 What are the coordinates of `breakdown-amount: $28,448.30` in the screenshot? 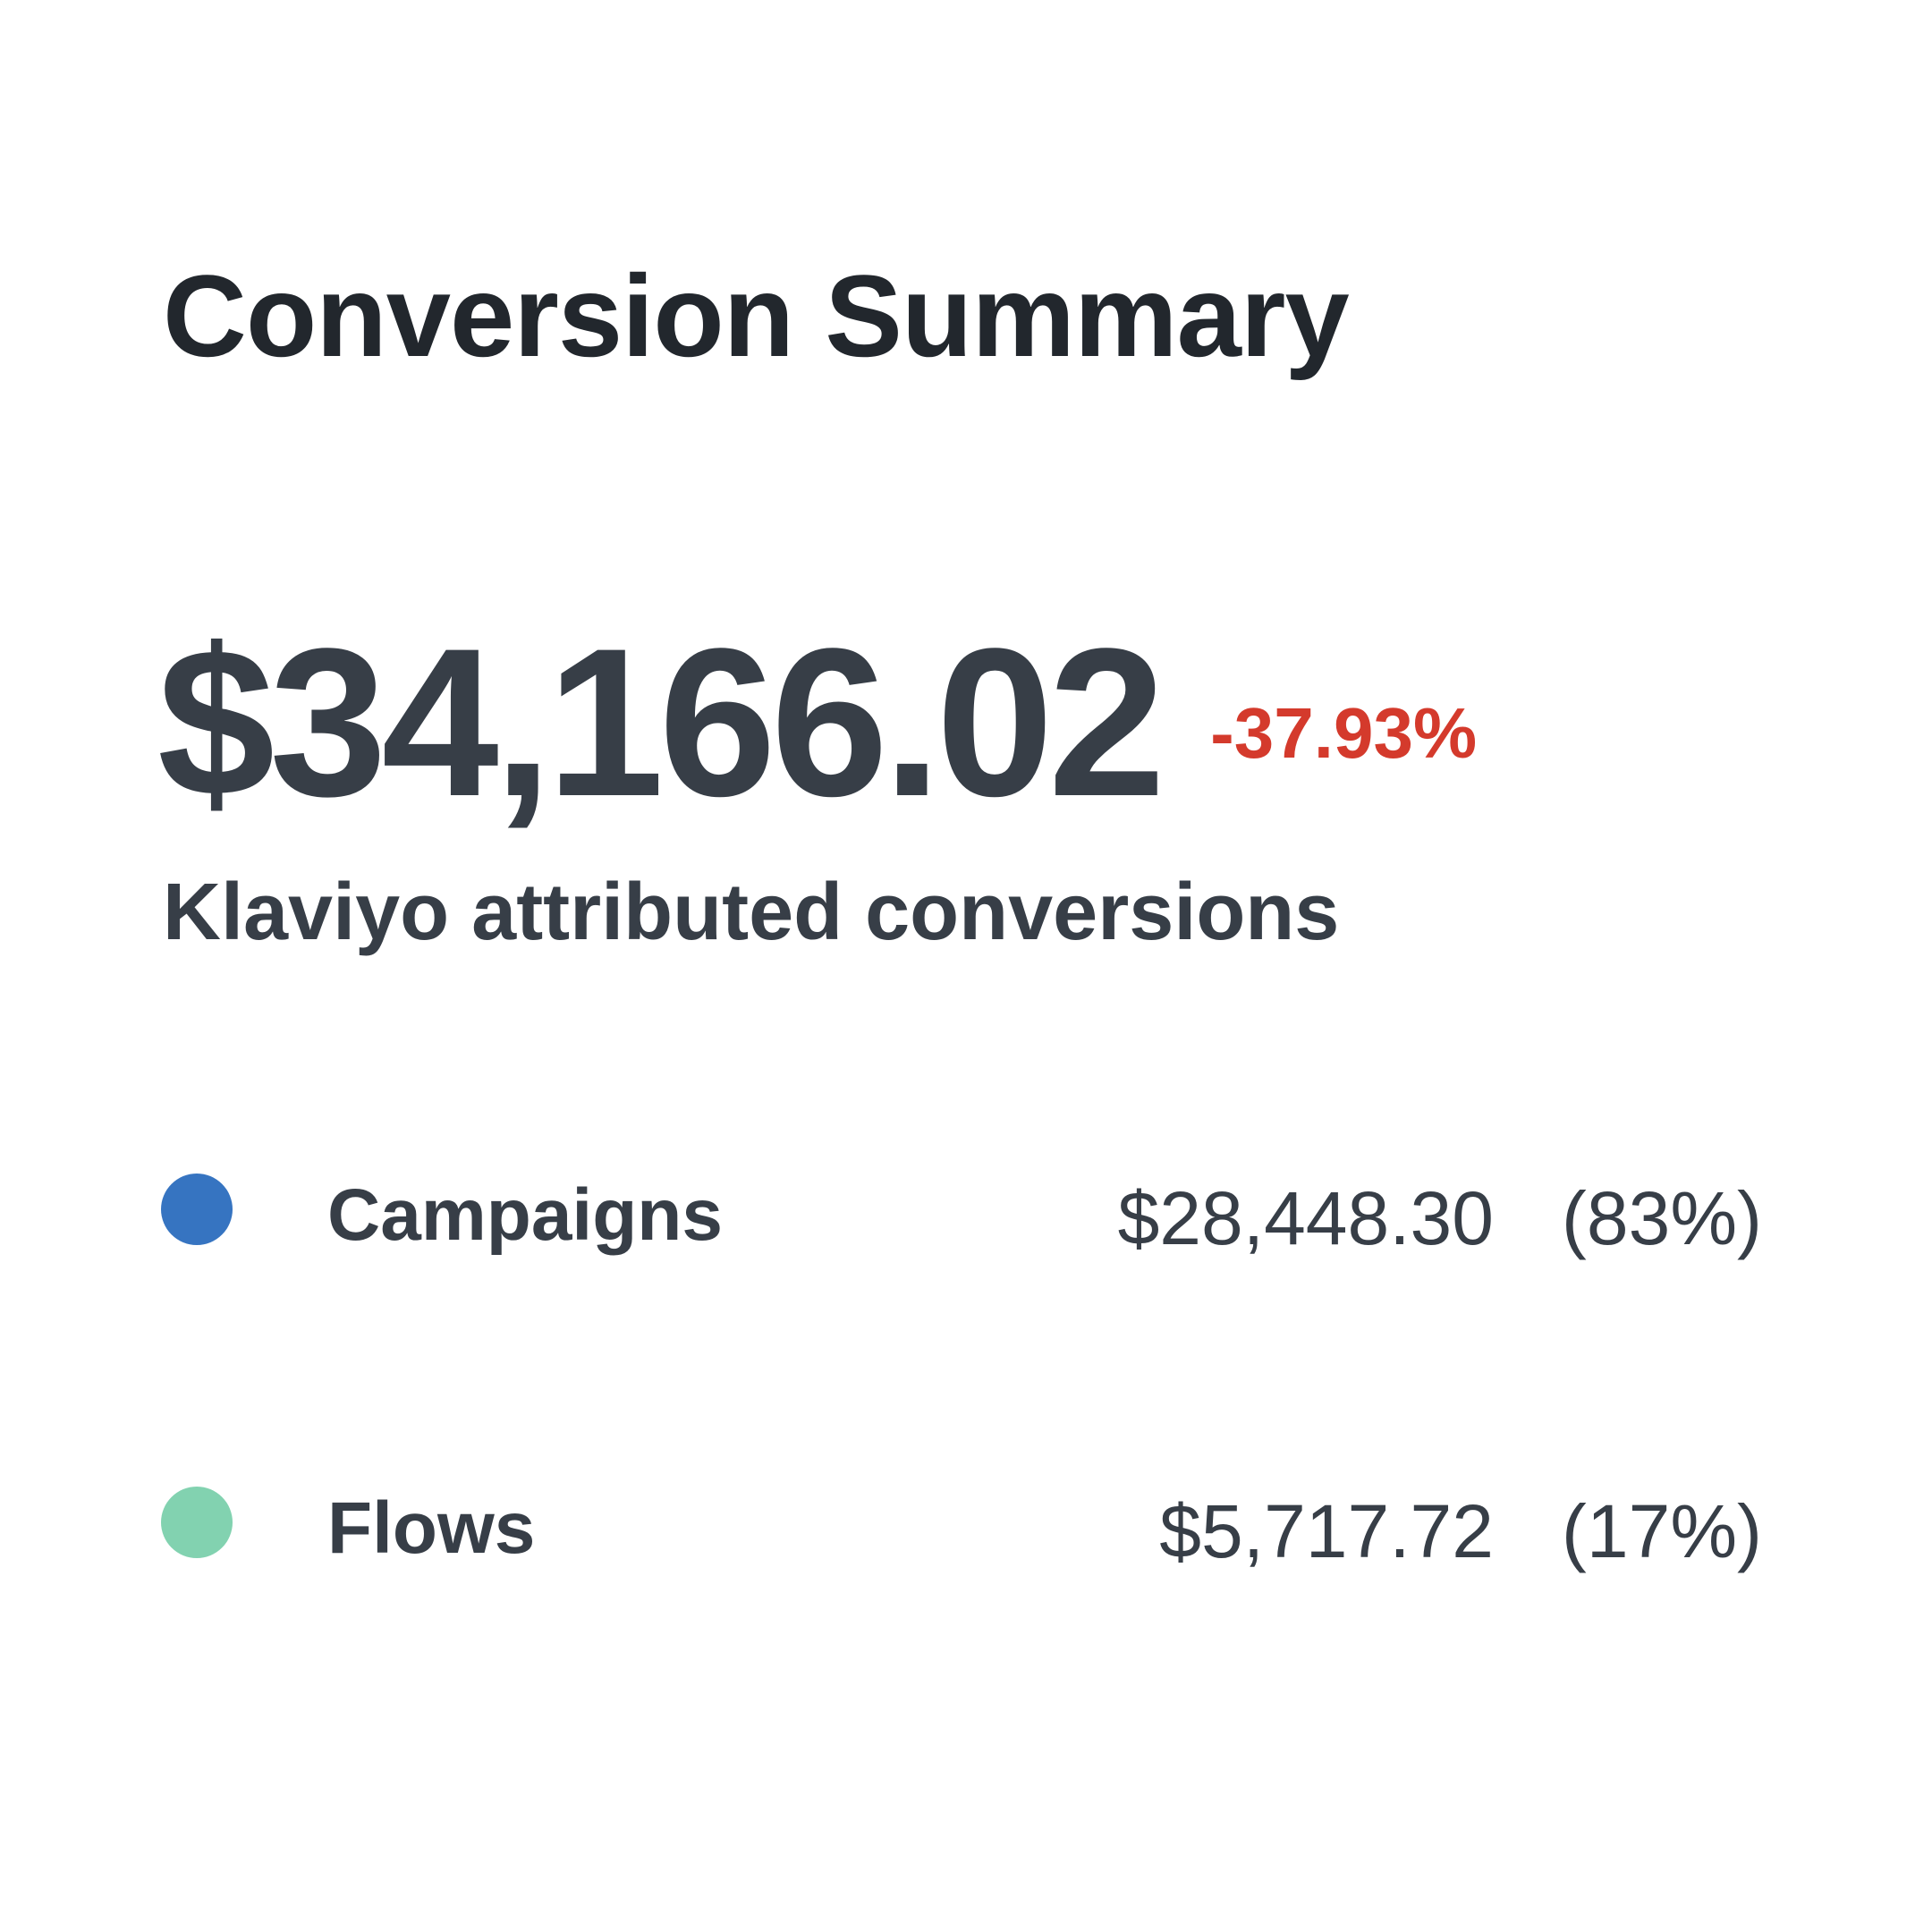 It's located at (1305, 1218).